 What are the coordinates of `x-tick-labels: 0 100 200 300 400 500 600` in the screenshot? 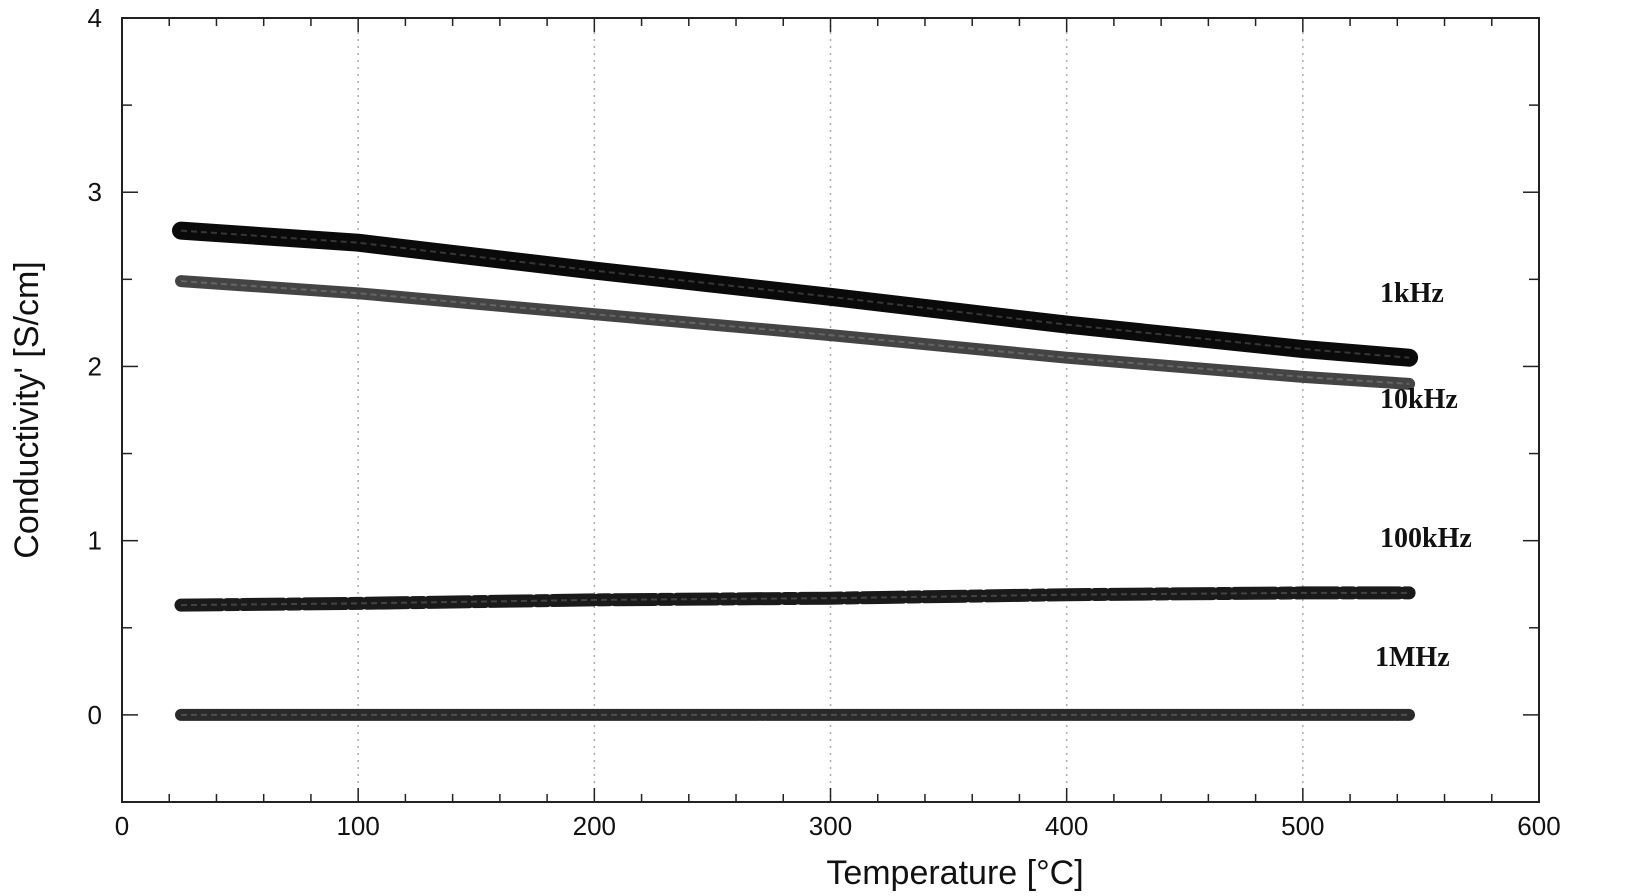 It's located at (838, 826).